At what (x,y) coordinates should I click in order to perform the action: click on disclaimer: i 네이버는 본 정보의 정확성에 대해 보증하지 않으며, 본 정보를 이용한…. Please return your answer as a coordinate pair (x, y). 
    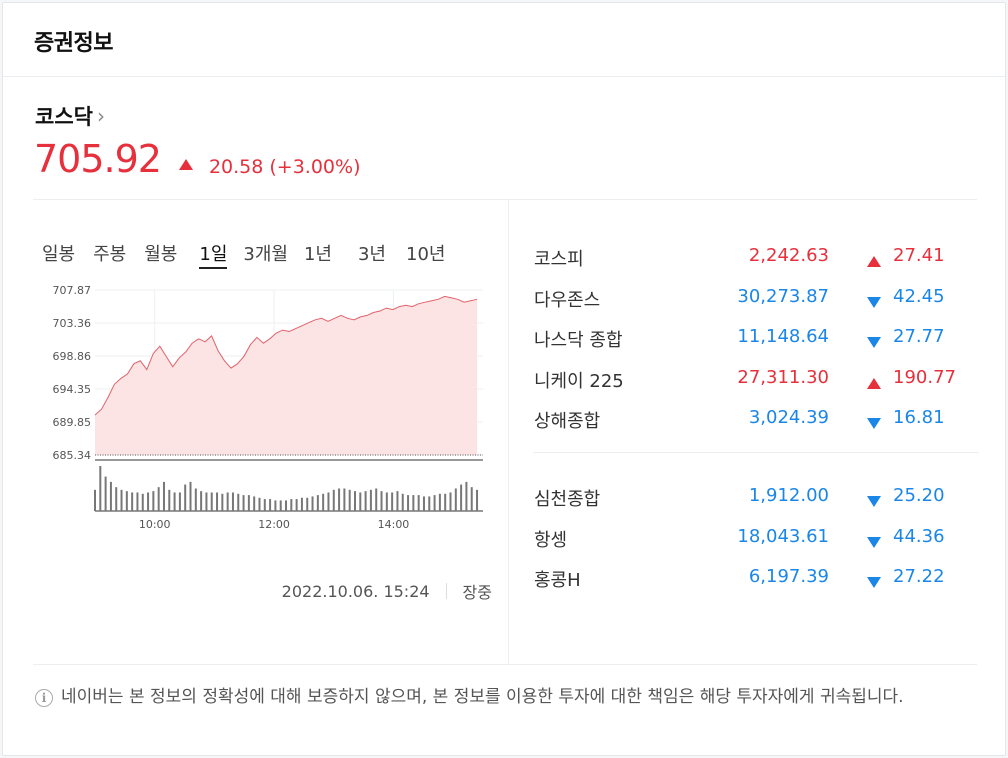
    Looking at the image, I should click on (507, 697).